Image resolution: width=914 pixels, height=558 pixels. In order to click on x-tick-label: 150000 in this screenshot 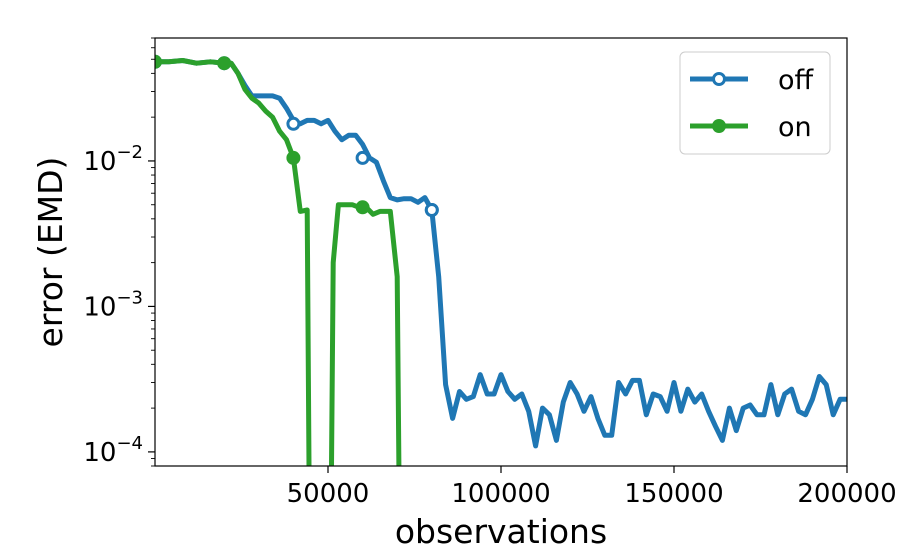, I will do `click(673, 494)`.